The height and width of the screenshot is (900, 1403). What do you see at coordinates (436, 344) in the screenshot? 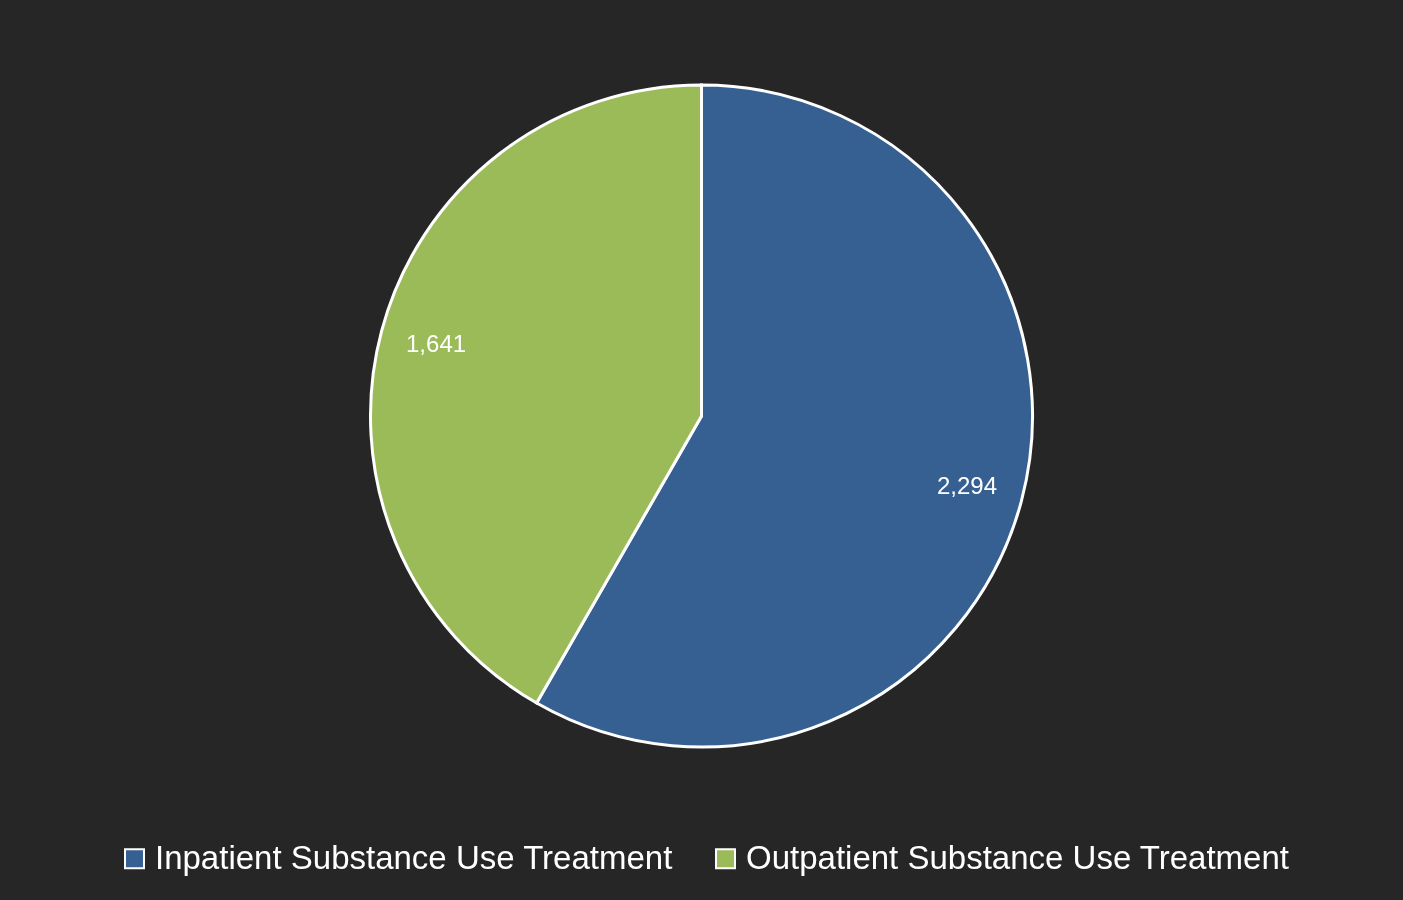
I see `data-label: 1,641` at bounding box center [436, 344].